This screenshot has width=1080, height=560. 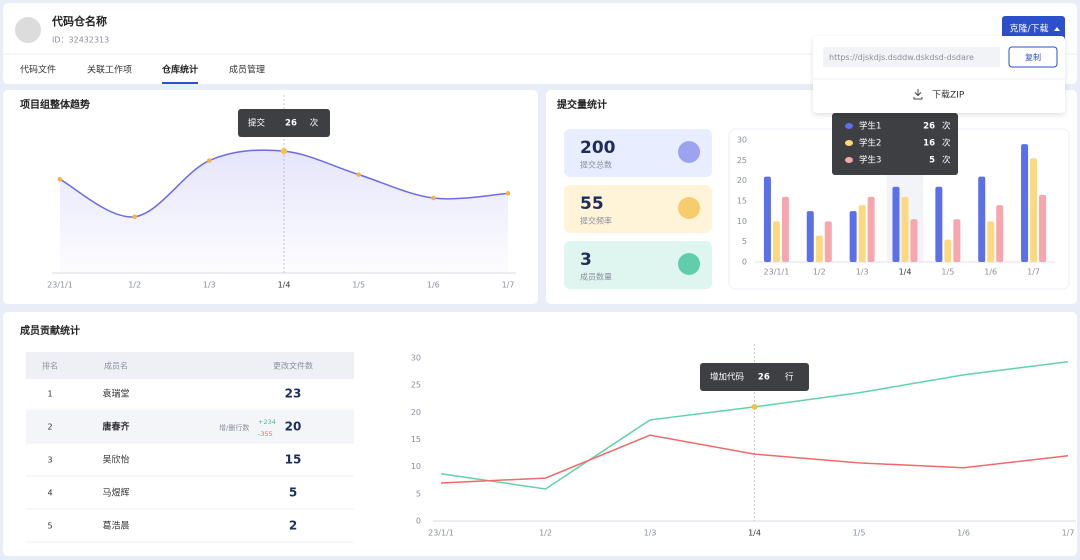 What do you see at coordinates (49, 526) in the screenshot?
I see `rank: 5` at bounding box center [49, 526].